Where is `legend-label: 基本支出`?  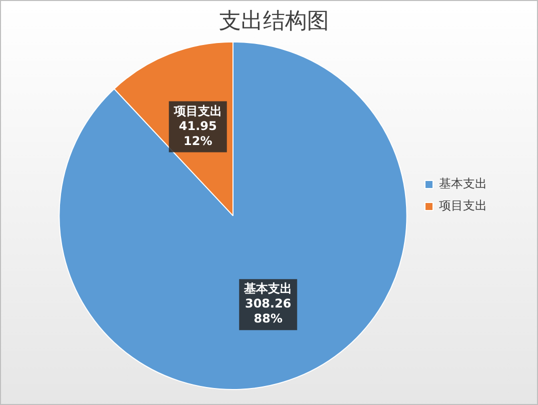
legend-label: 基本支出 is located at coordinates (463, 183).